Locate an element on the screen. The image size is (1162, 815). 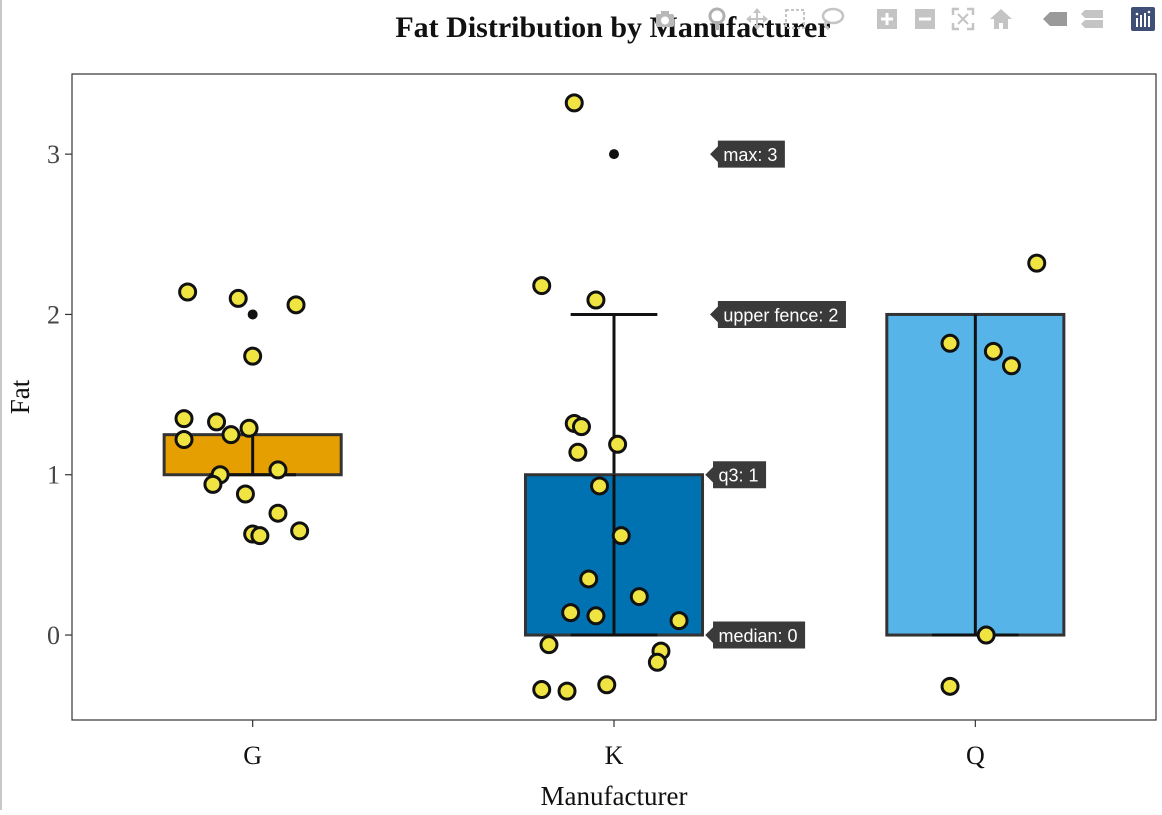
hover-label-3: median: 0 is located at coordinates (755, 635).